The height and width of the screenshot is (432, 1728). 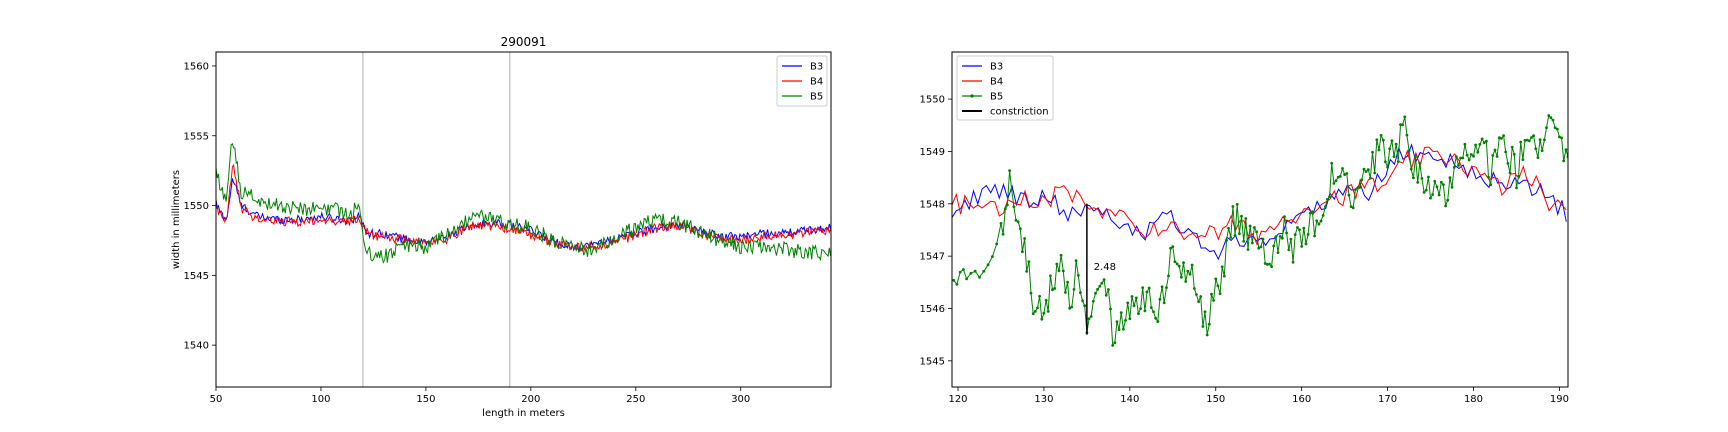 I want to click on y-axis: 1540 1545 1550 1555 1560, so click(x=200, y=206).